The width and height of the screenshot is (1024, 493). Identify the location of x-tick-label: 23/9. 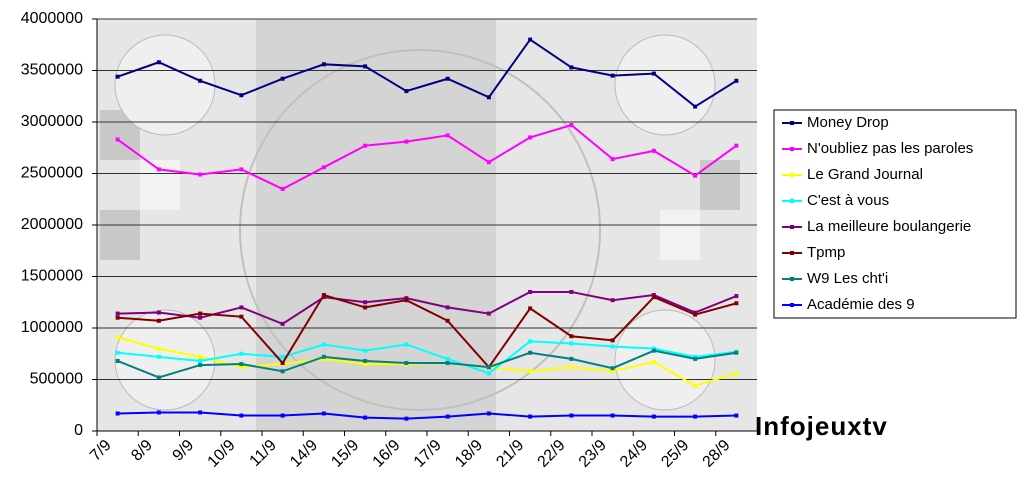
(593, 454).